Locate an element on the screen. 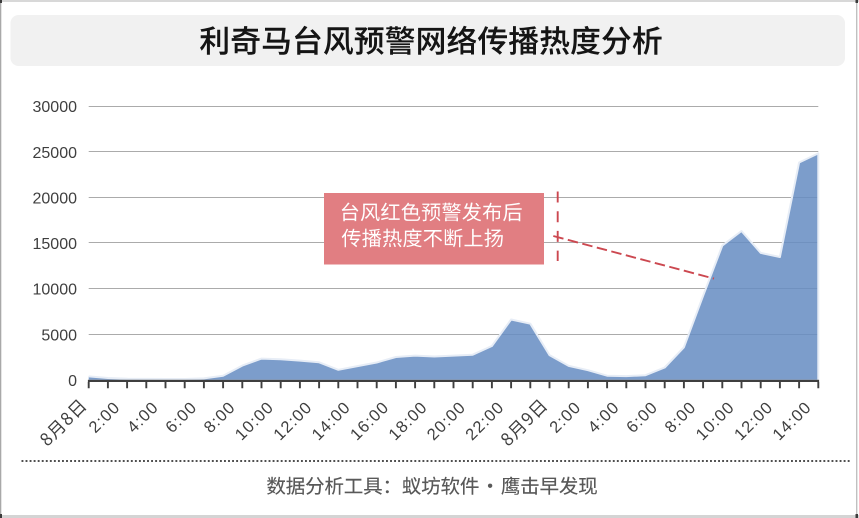 The image size is (859, 518). svg-text: 20000 is located at coordinates (55, 198).